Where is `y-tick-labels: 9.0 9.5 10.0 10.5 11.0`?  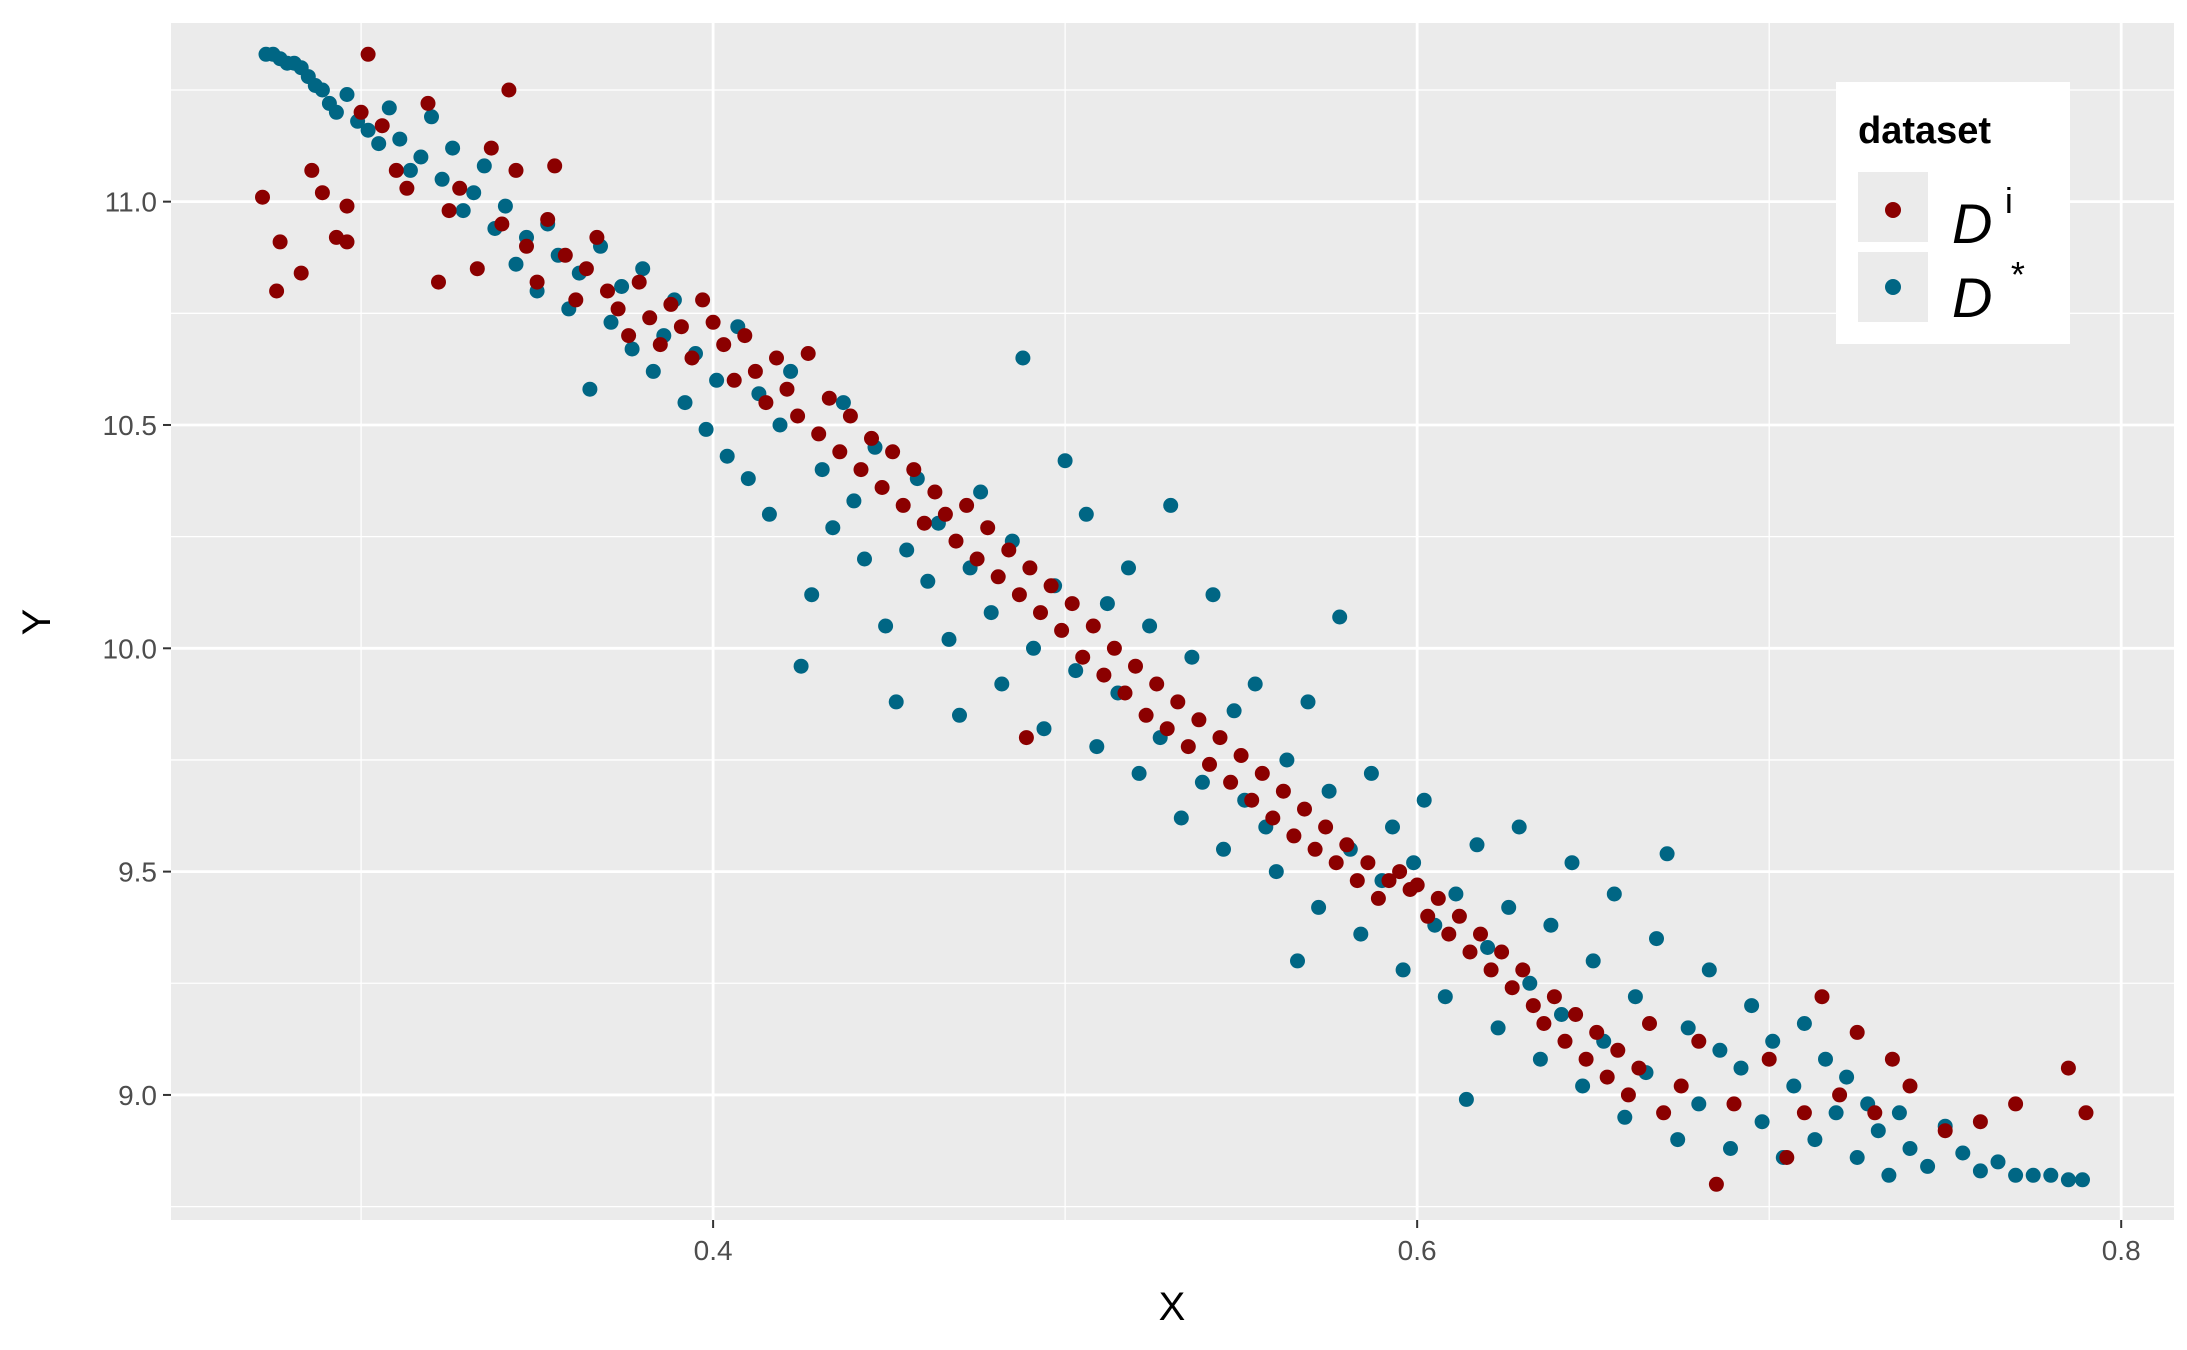 y-tick-labels: 9.0 9.5 10.0 10.5 11.0 is located at coordinates (130, 649).